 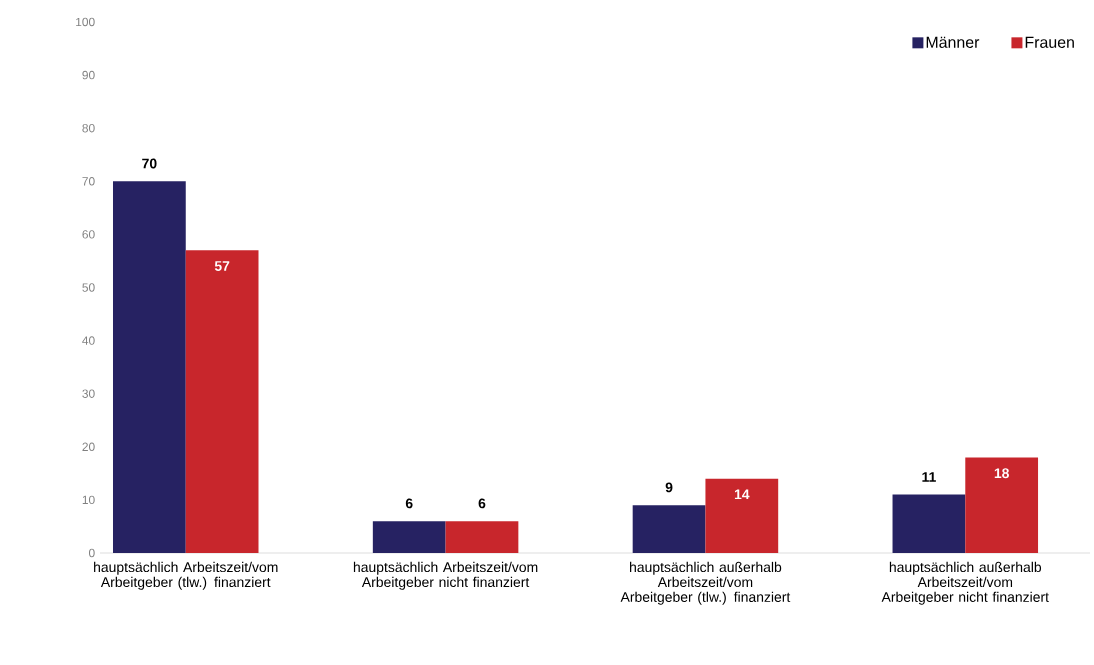 What do you see at coordinates (669, 487) in the screenshot?
I see `data-label: 9` at bounding box center [669, 487].